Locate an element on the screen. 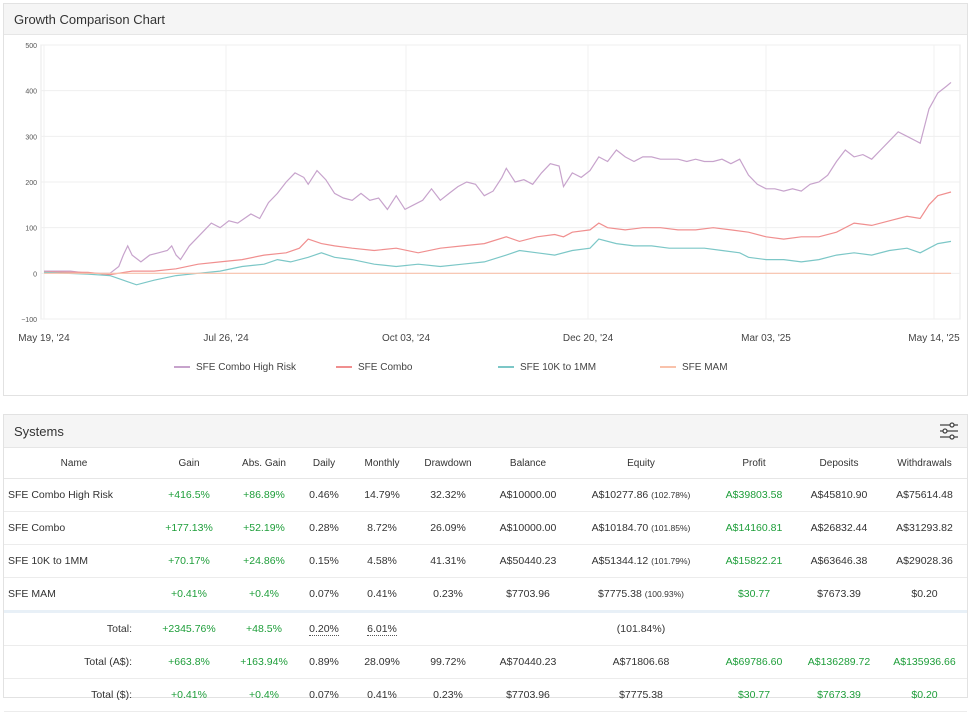 Image resolution: width=971 pixels, height=712 pixels. col-drawdown: Drawdown is located at coordinates (448, 463).